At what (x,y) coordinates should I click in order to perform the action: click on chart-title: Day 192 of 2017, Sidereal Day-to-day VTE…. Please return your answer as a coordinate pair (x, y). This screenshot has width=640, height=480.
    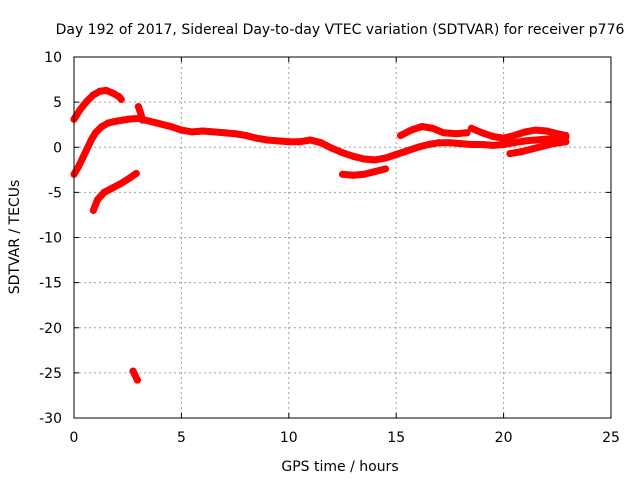
    Looking at the image, I should click on (340, 30).